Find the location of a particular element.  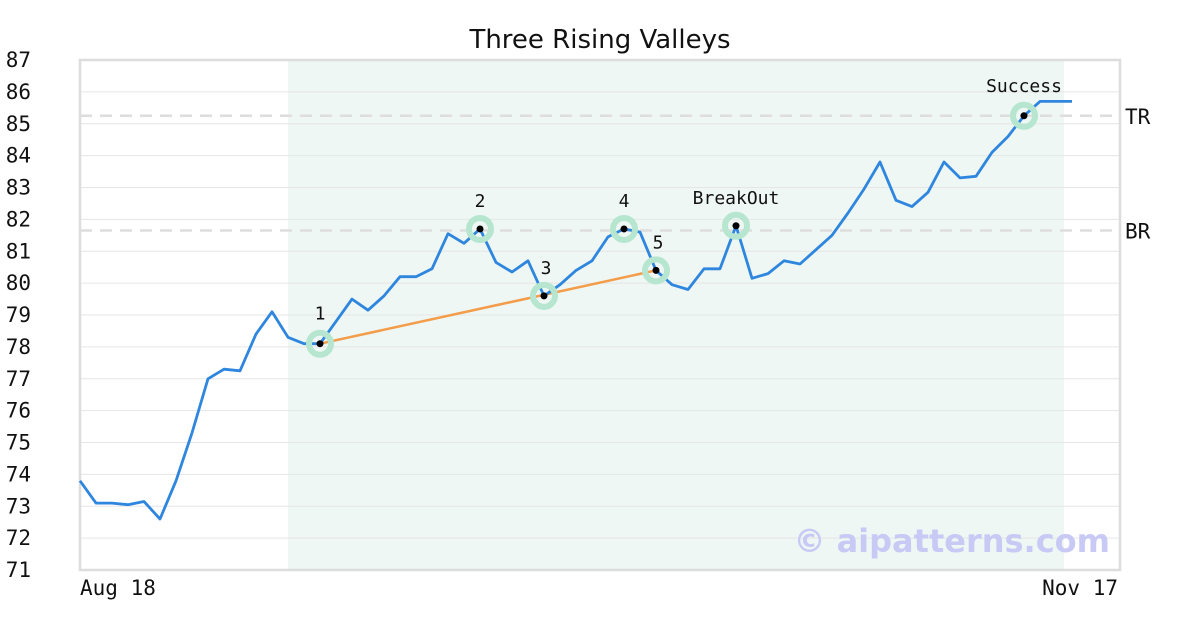

y-tick-label: 82 is located at coordinates (18, 219).